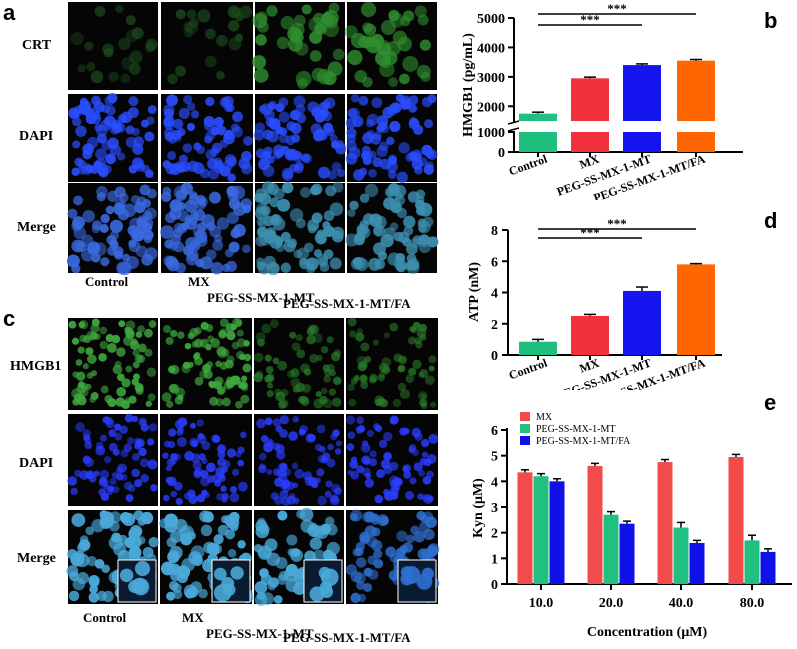 The width and height of the screenshot is (797, 649). Describe the element at coordinates (528, 164) in the screenshot. I see `chart-b-xtick-label: Control` at that location.